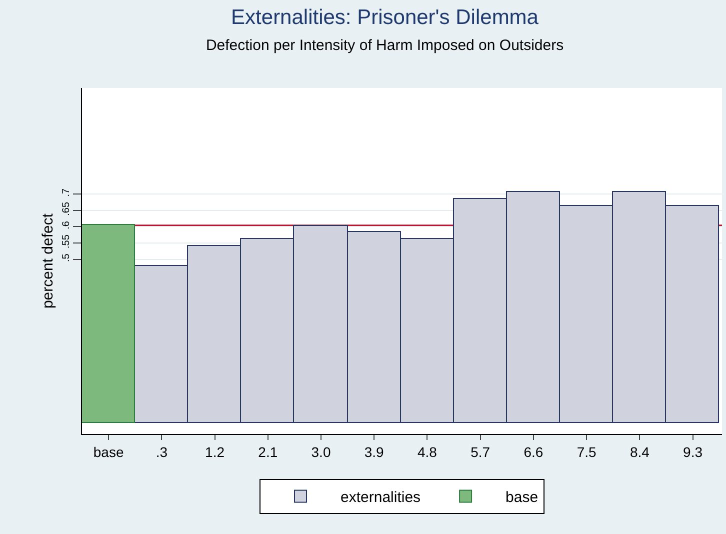  I want to click on legend-label: base, so click(522, 497).